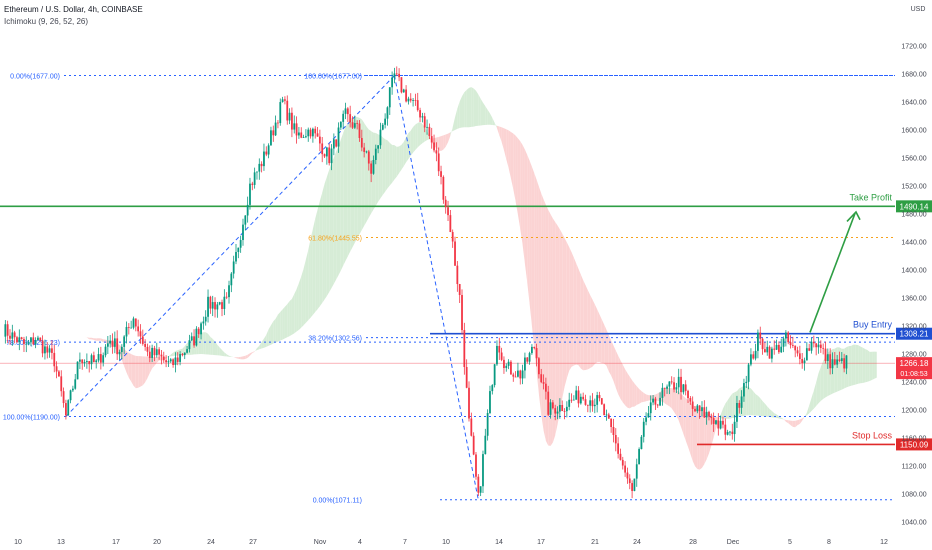 The image size is (932, 550). What do you see at coordinates (499, 542) in the screenshot?
I see `time-tick: 14` at bounding box center [499, 542].